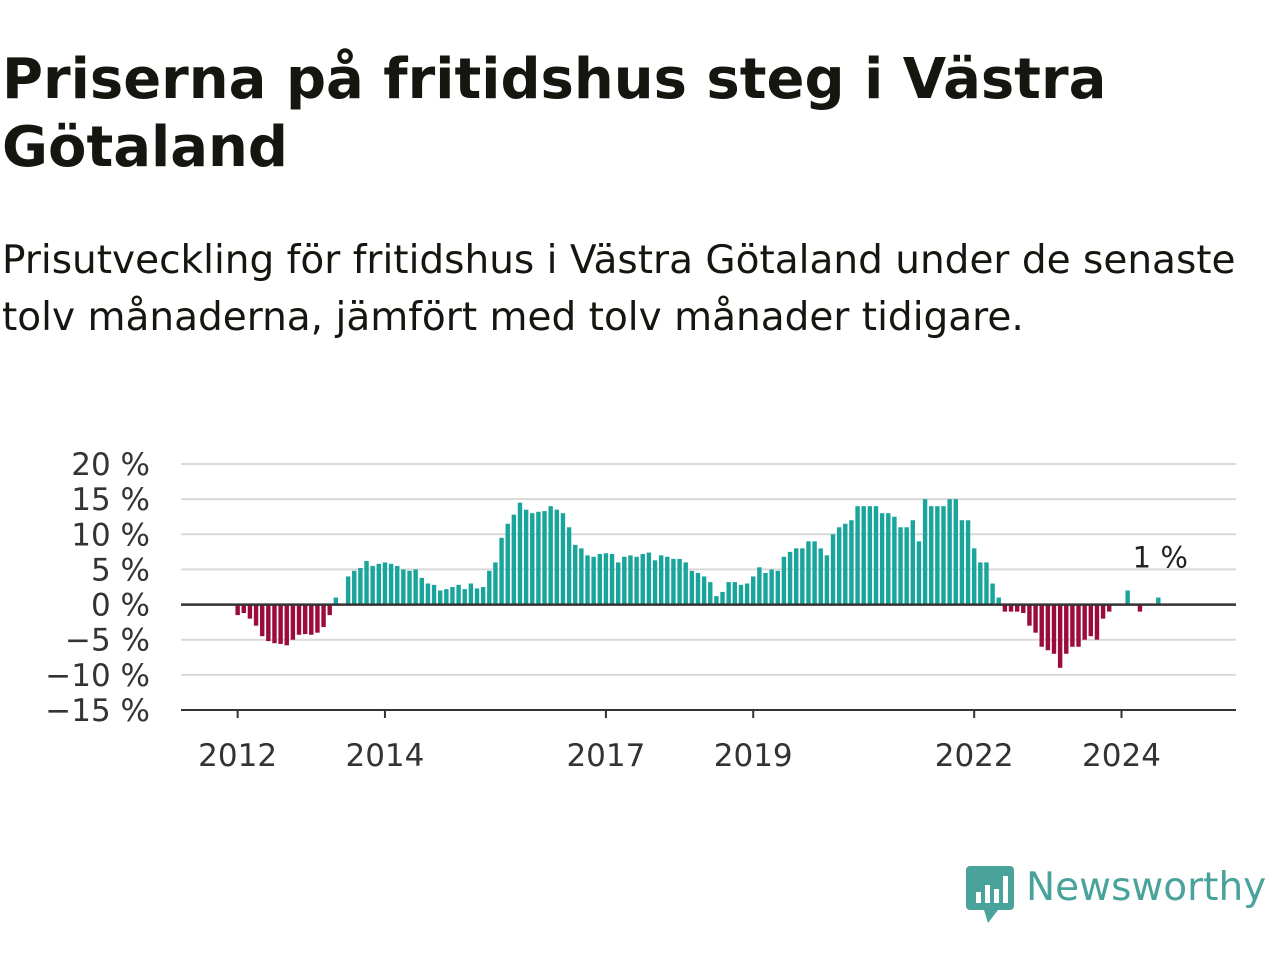 The image size is (1280, 960). Describe the element at coordinates (1121, 756) in the screenshot. I see `x-tick-label: 2024` at that location.